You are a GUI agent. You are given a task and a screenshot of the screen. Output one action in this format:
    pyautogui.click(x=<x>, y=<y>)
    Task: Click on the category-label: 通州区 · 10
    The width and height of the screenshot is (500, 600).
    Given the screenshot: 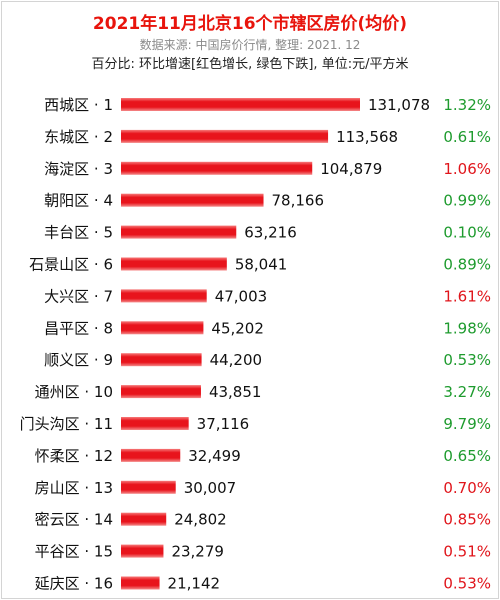 What is the action you would take?
    pyautogui.click(x=74, y=392)
    